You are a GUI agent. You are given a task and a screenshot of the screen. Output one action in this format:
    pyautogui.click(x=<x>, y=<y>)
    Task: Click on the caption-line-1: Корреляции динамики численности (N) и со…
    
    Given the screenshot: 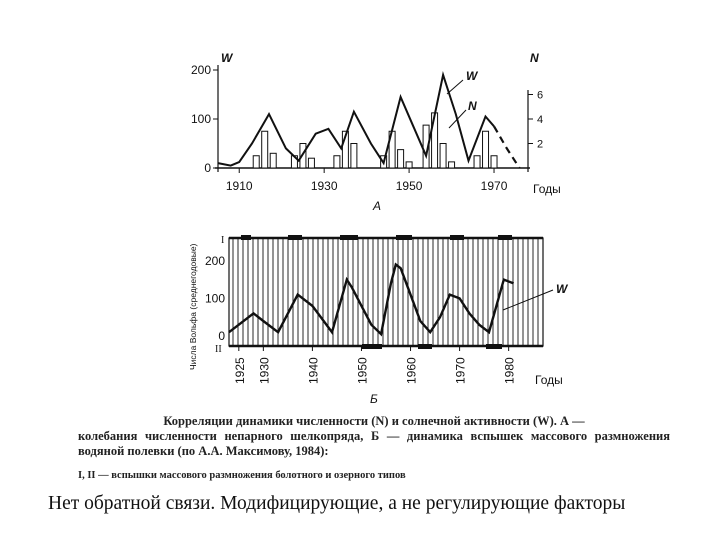 What is the action you would take?
    pyautogui.click(x=374, y=421)
    